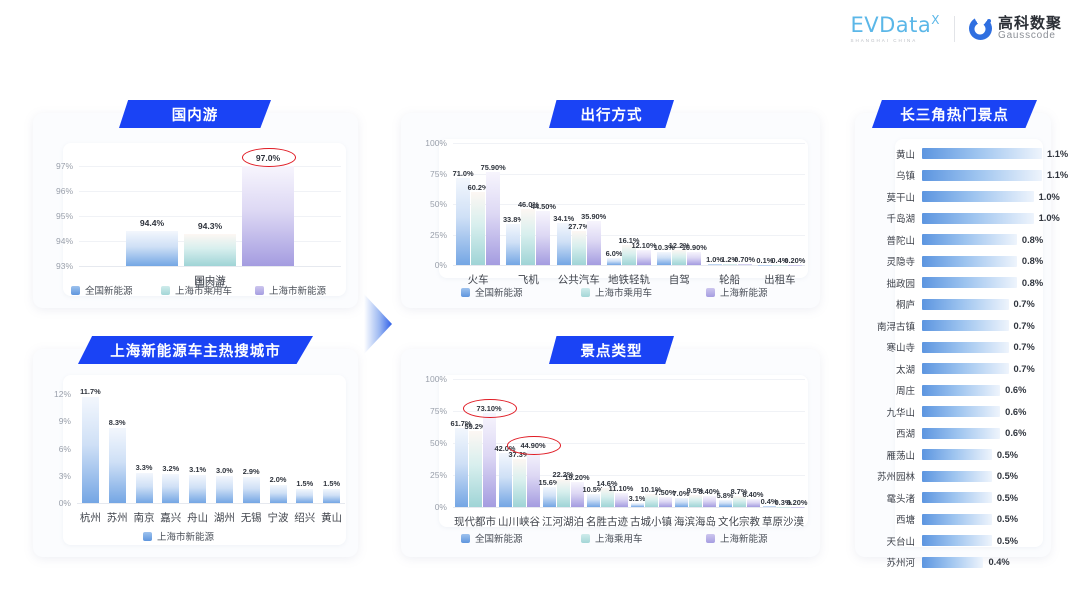 The image size is (1080, 608). Describe the element at coordinates (549, 483) in the screenshot. I see `bar-value-label: 15.6%` at that location.